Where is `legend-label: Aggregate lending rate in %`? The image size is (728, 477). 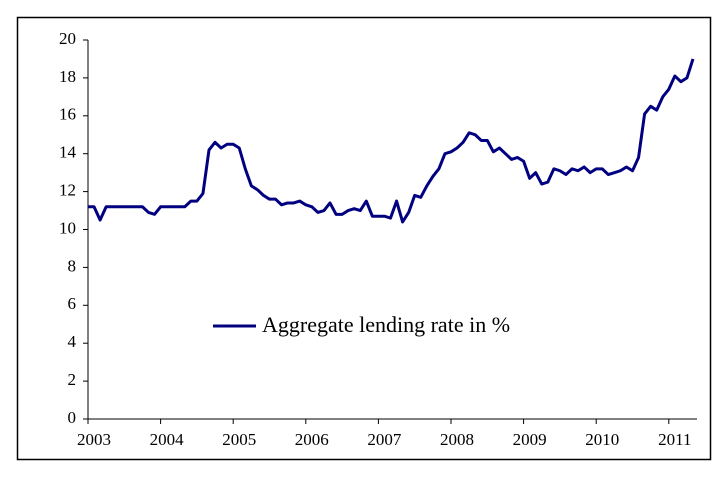
legend-label: Aggregate lending rate in % is located at coordinates (386, 324).